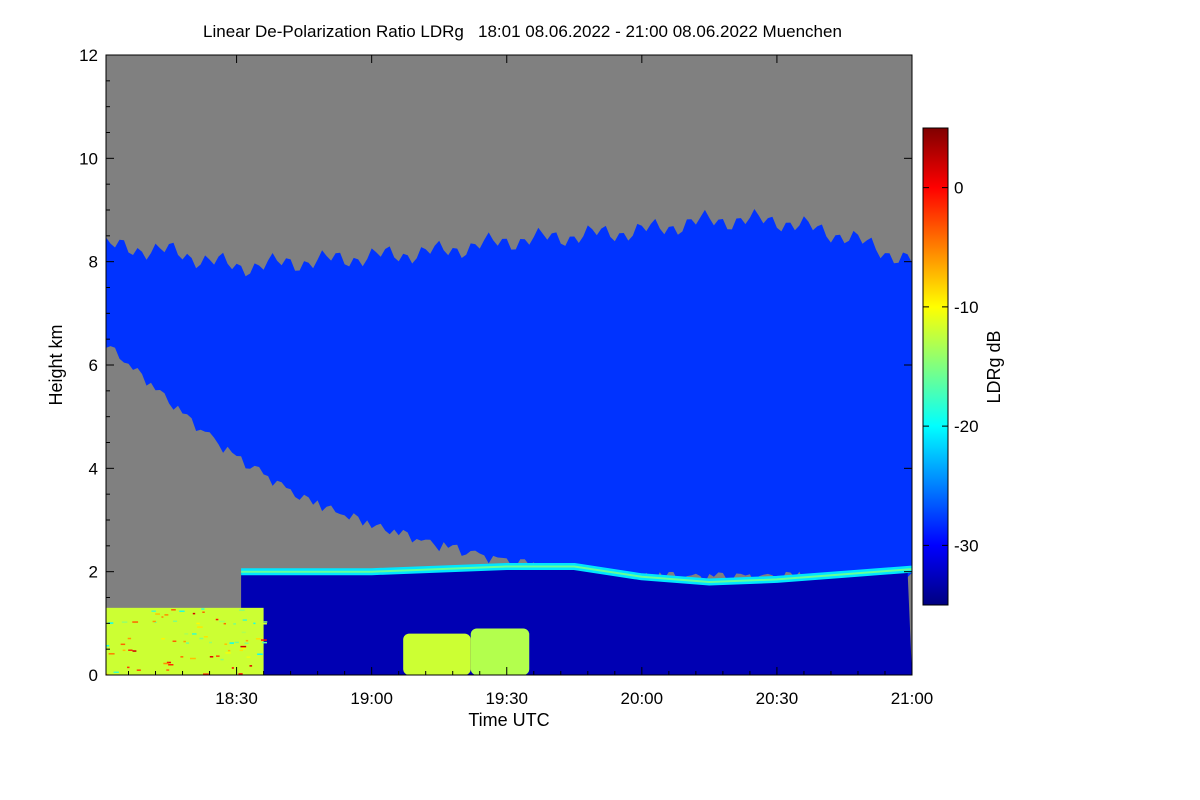 The width and height of the screenshot is (1200, 800). What do you see at coordinates (56, 364) in the screenshot?
I see `y-axis-label: Height km` at bounding box center [56, 364].